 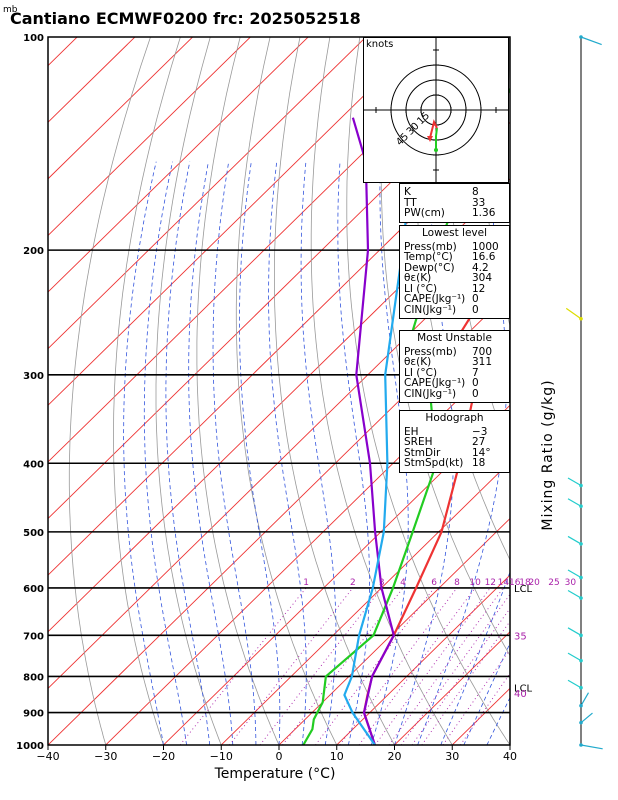 What do you see at coordinates (454, 233) in the screenshot?
I see `lowest-level-title: Lowest level` at bounding box center [454, 233].